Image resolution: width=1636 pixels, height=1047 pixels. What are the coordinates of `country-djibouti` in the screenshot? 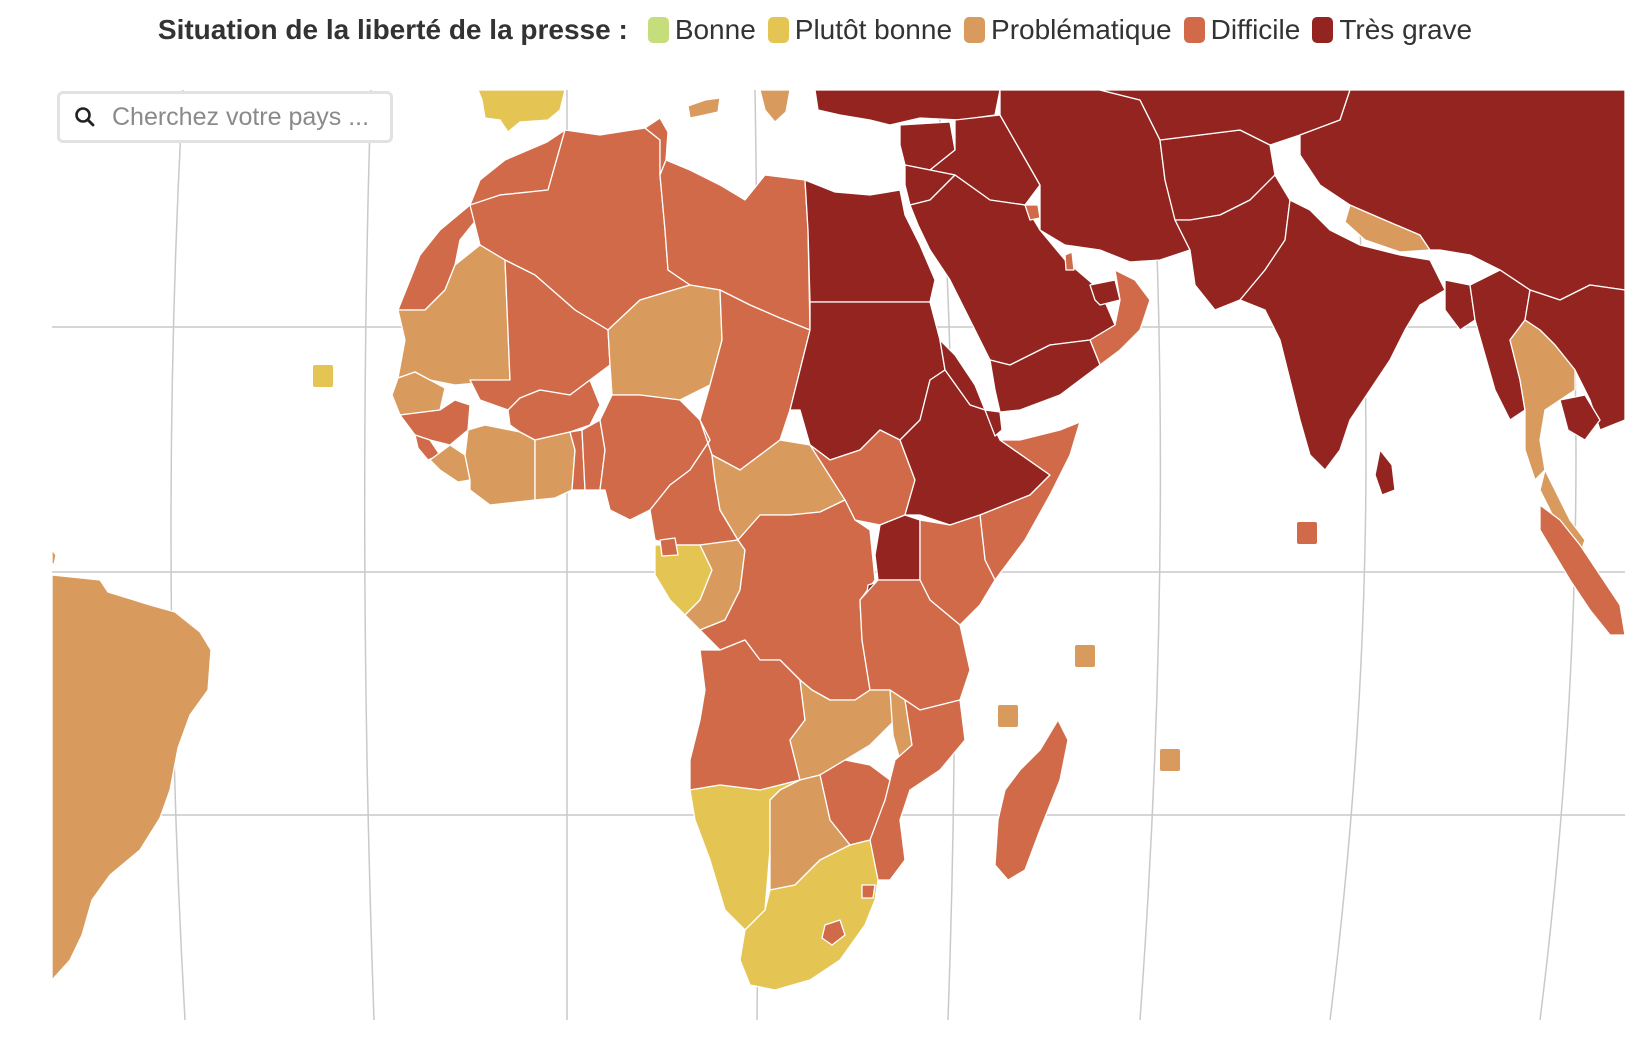 It's located at (993, 423).